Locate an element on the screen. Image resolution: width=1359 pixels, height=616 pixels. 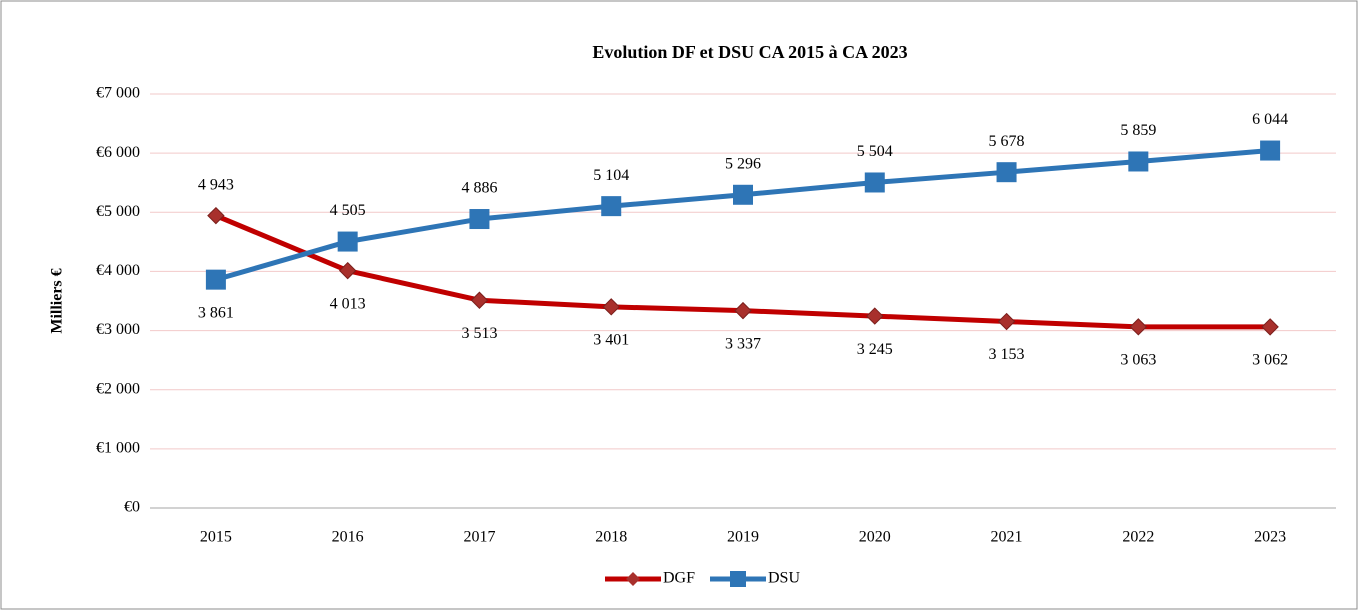
data-label: 5 678 is located at coordinates (1007, 141).